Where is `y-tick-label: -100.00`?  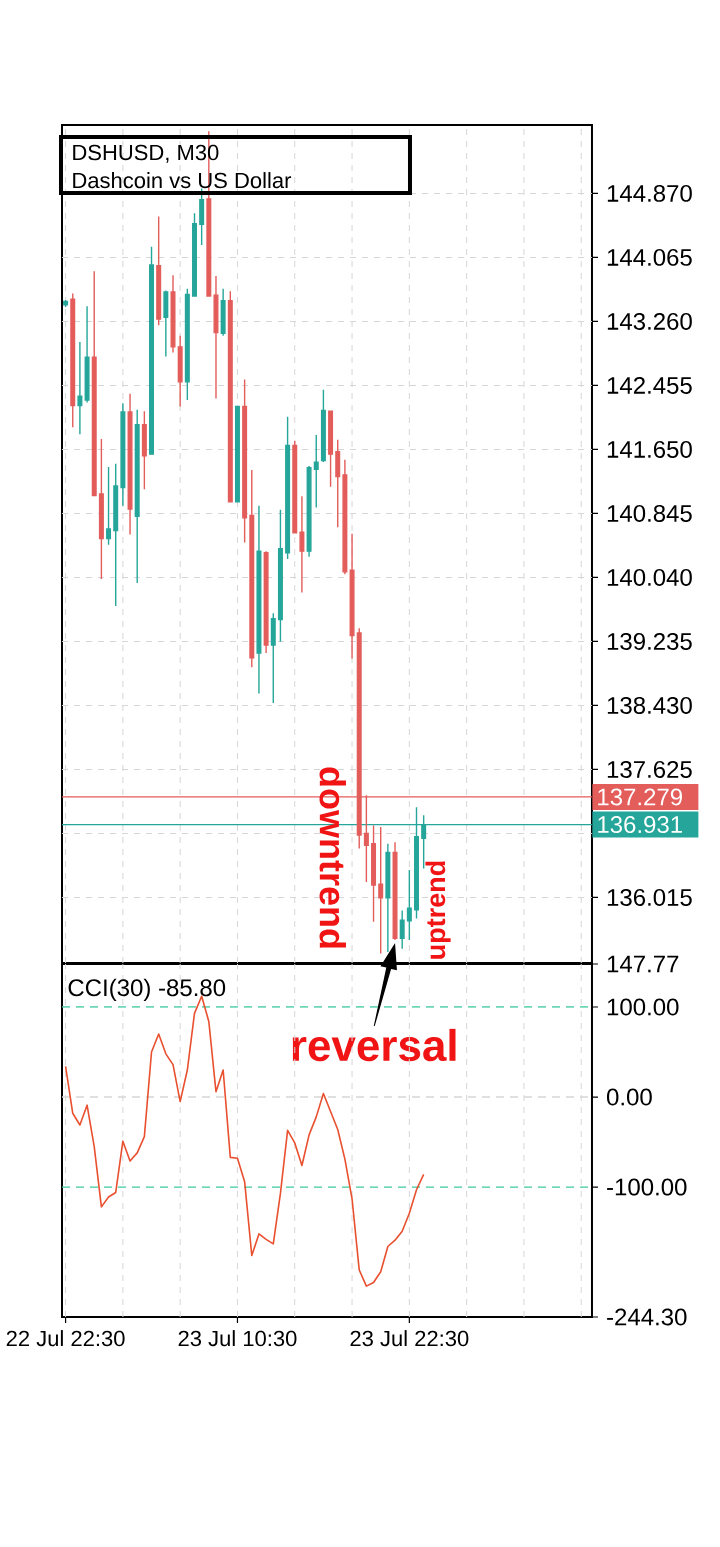
y-tick-label: -100.00 is located at coordinates (647, 1187).